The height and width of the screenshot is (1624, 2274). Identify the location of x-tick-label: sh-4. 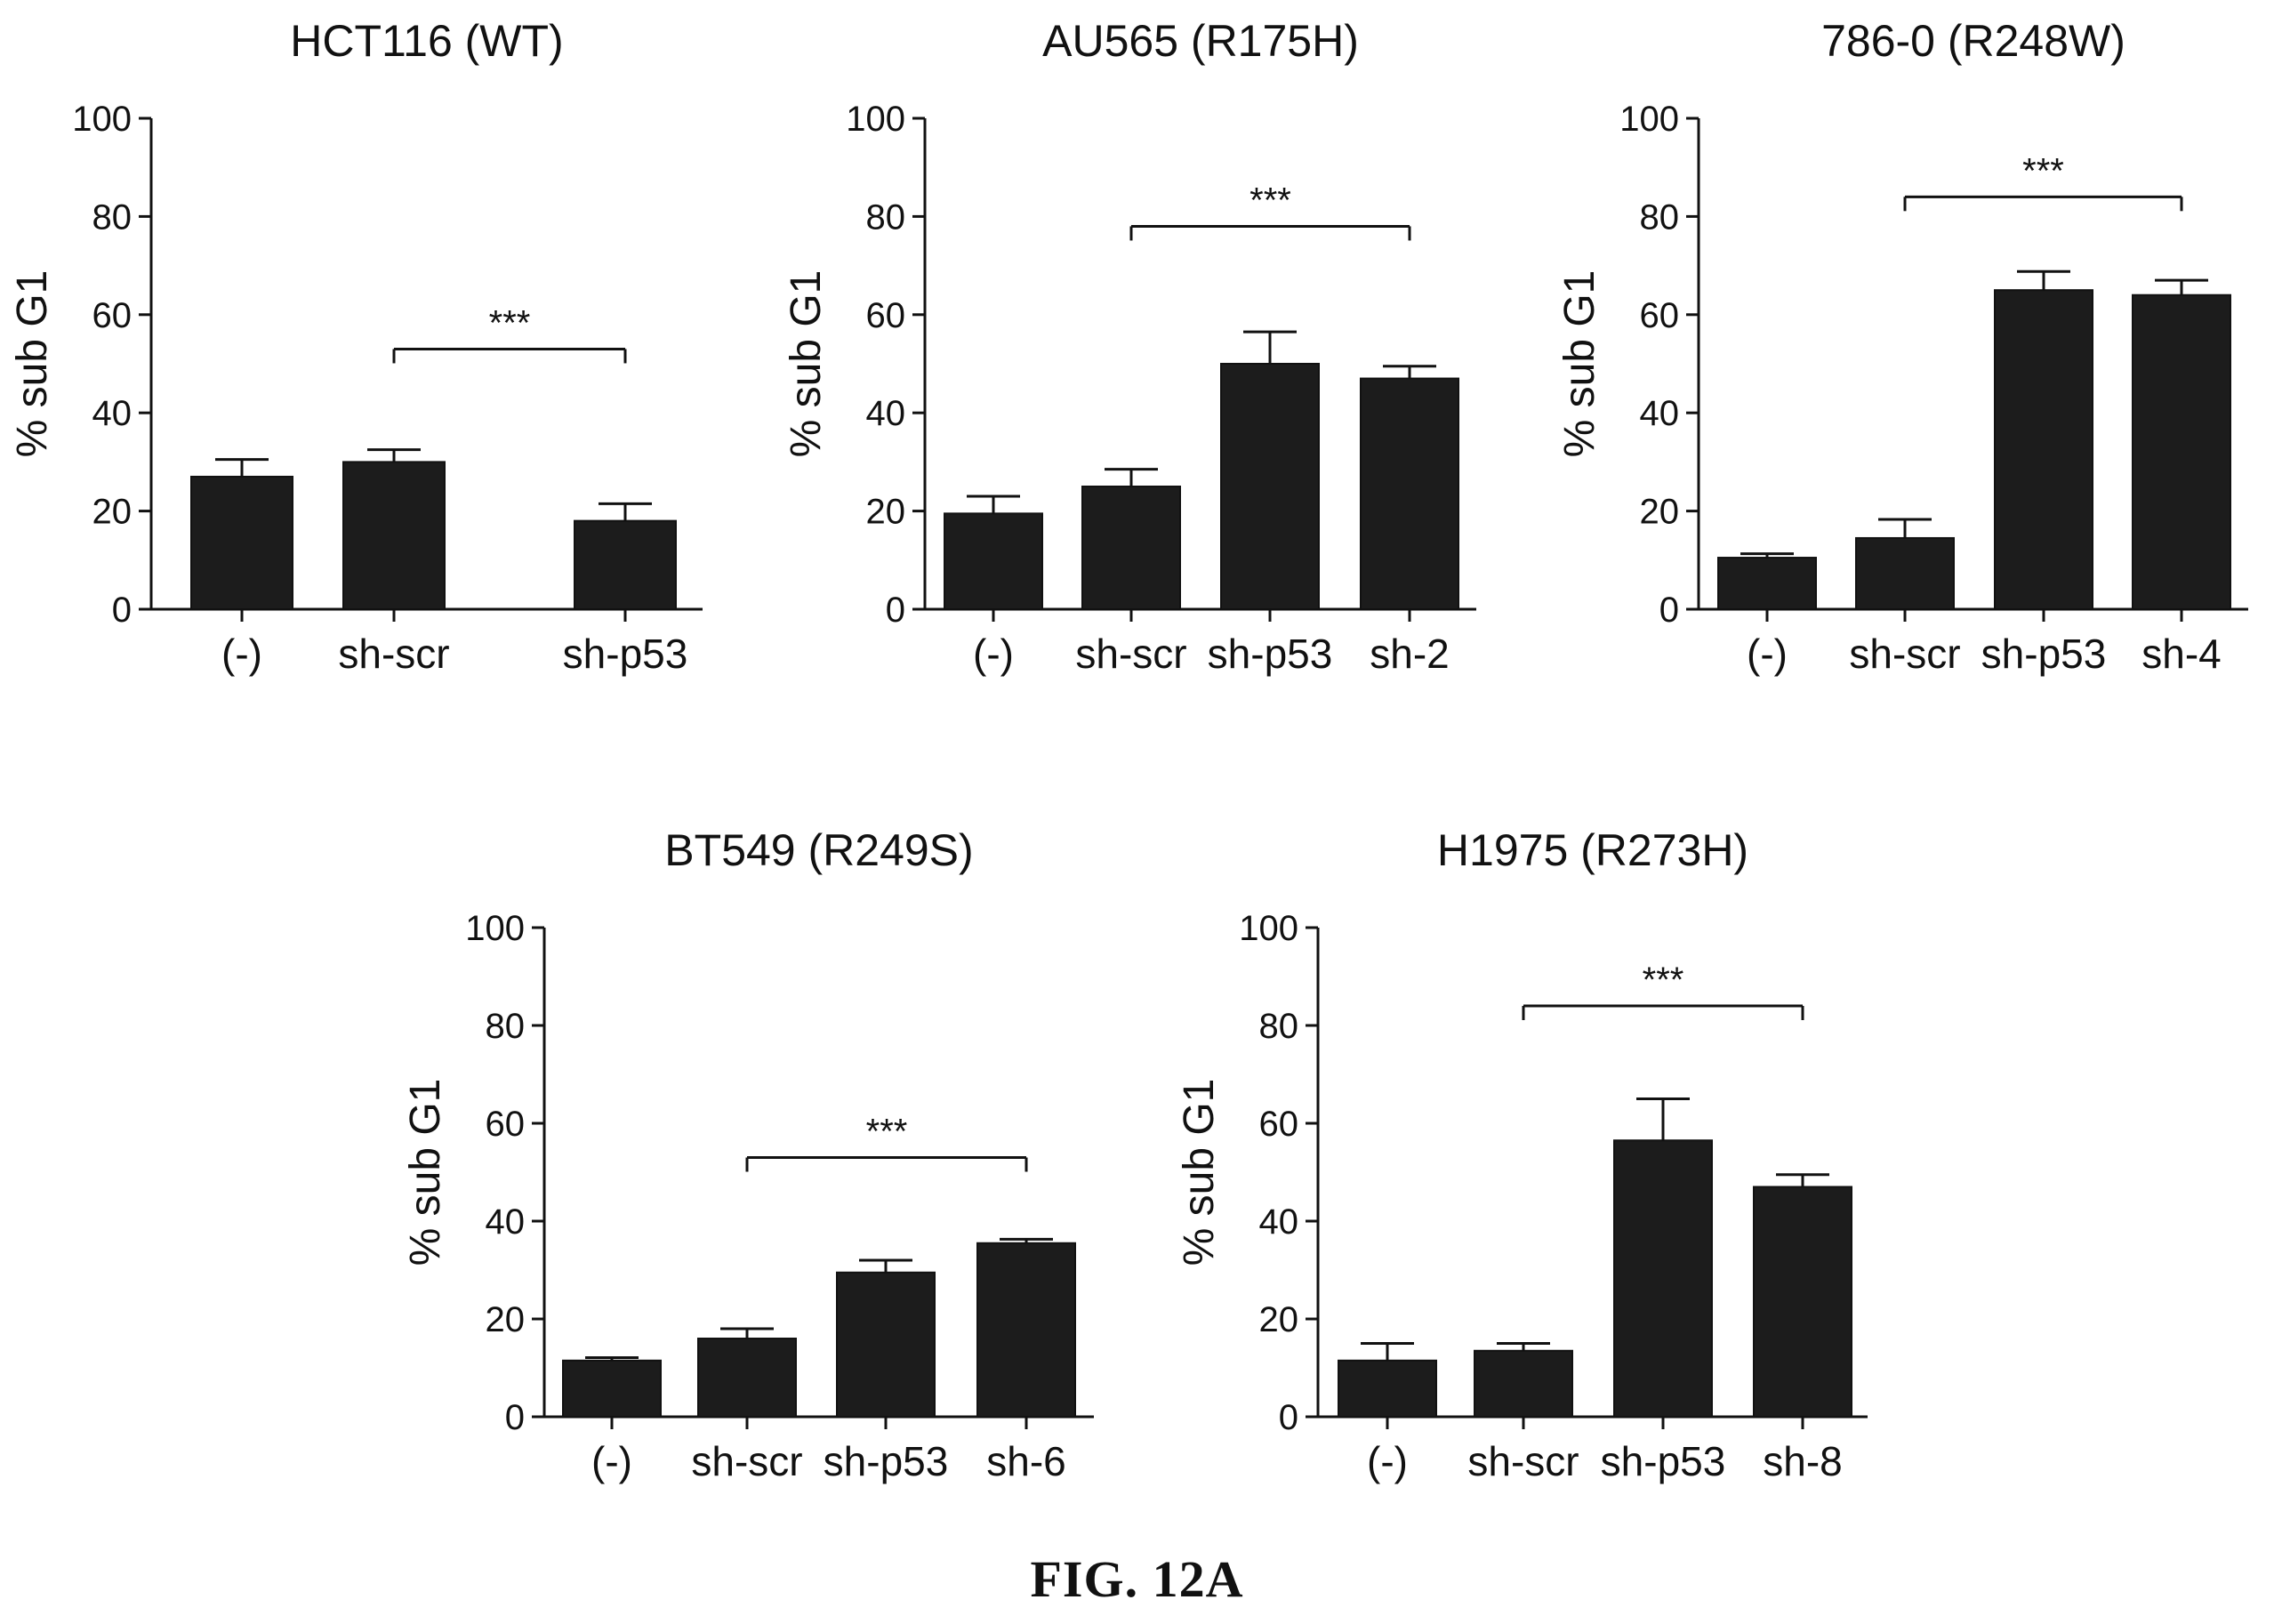
(2181, 654).